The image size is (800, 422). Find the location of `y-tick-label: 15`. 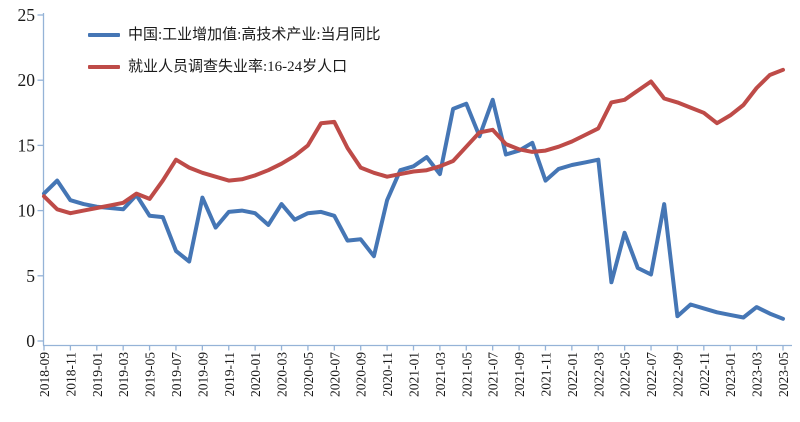

y-tick-label: 15 is located at coordinates (27, 145).